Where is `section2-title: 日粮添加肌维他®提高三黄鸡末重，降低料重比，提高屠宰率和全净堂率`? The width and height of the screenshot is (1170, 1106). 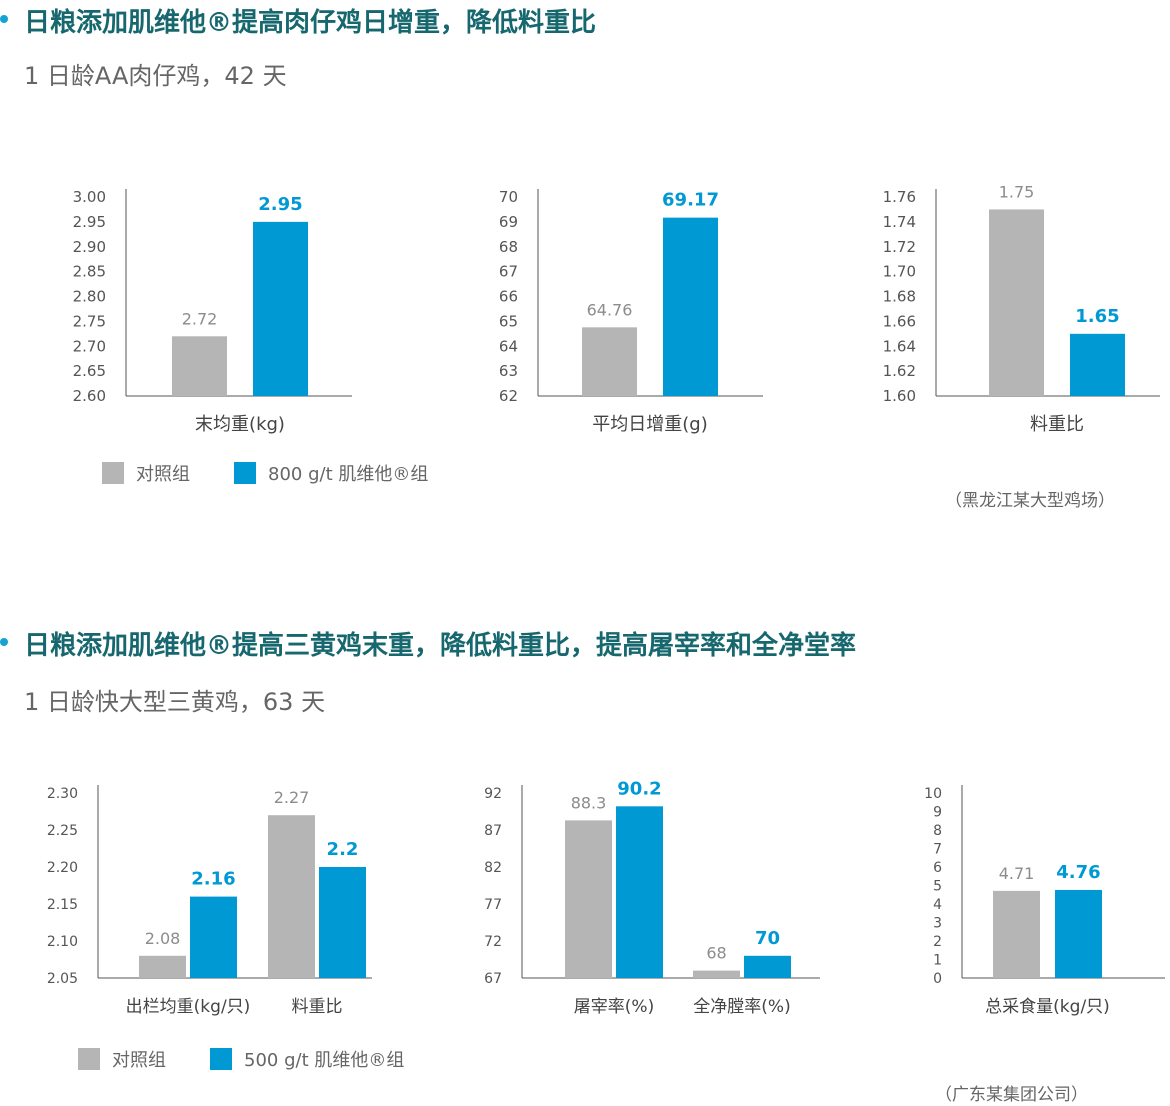 section2-title: 日粮添加肌维他®提高三黄鸡末重，降低料重比，提高屠宰率和全净堂率 is located at coordinates (440, 646).